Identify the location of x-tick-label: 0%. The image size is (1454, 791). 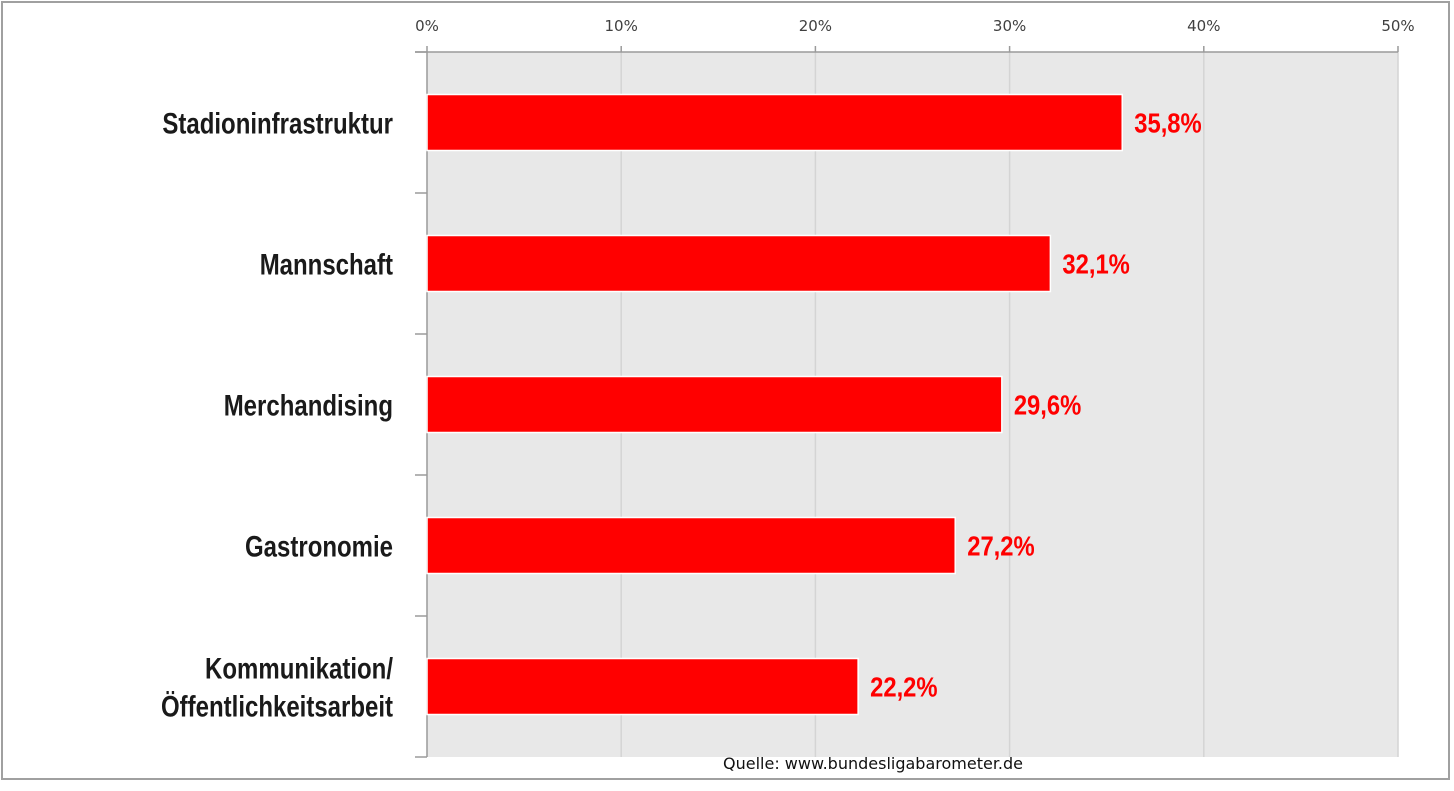
(427, 26).